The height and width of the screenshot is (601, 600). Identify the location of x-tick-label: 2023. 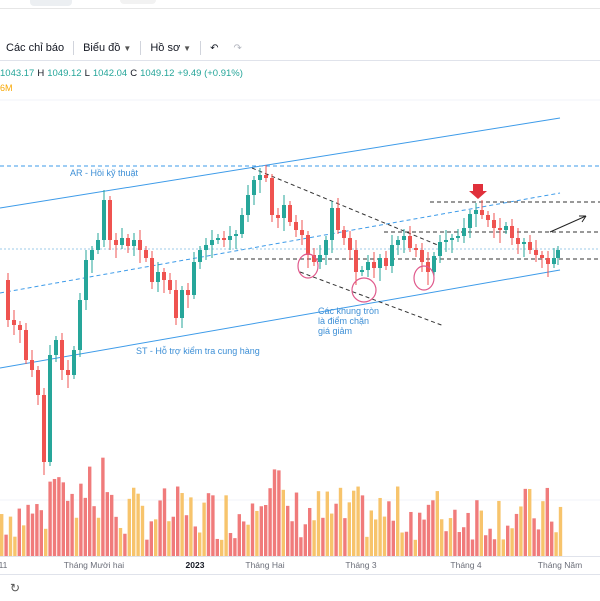
(195, 565).